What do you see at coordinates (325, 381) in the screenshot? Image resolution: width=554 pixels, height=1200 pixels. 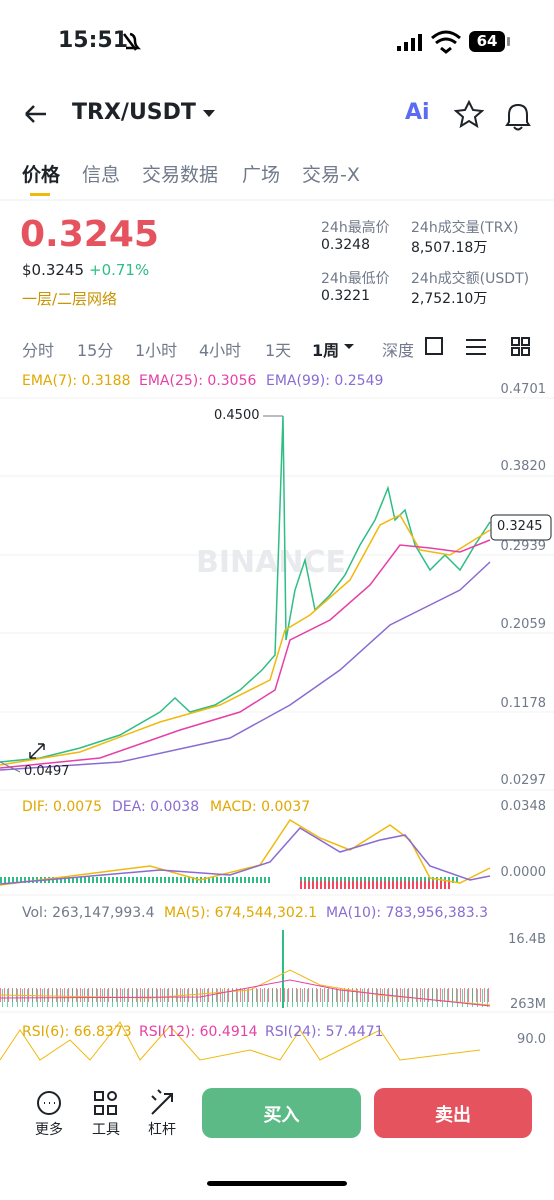 I see `ema-legend: EMA(99): 0.2549` at bounding box center [325, 381].